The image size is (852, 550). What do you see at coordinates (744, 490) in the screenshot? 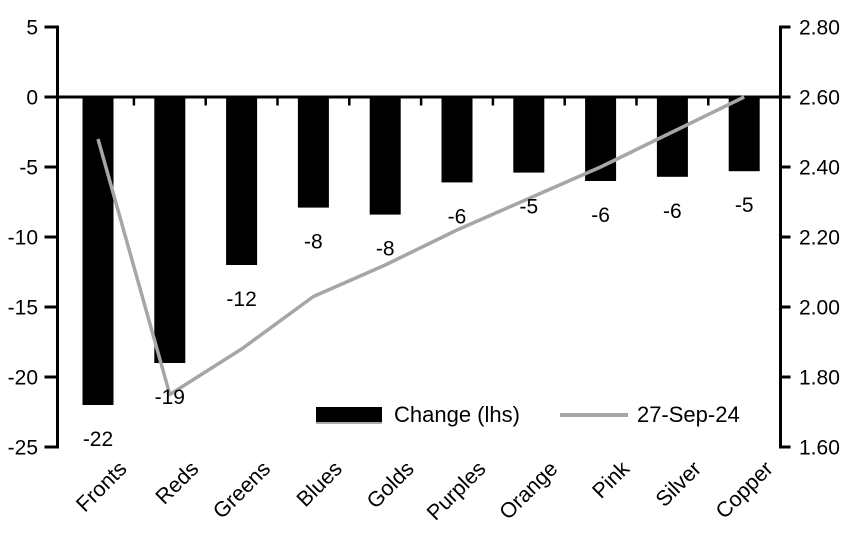
I see `category-label: Copper` at bounding box center [744, 490].